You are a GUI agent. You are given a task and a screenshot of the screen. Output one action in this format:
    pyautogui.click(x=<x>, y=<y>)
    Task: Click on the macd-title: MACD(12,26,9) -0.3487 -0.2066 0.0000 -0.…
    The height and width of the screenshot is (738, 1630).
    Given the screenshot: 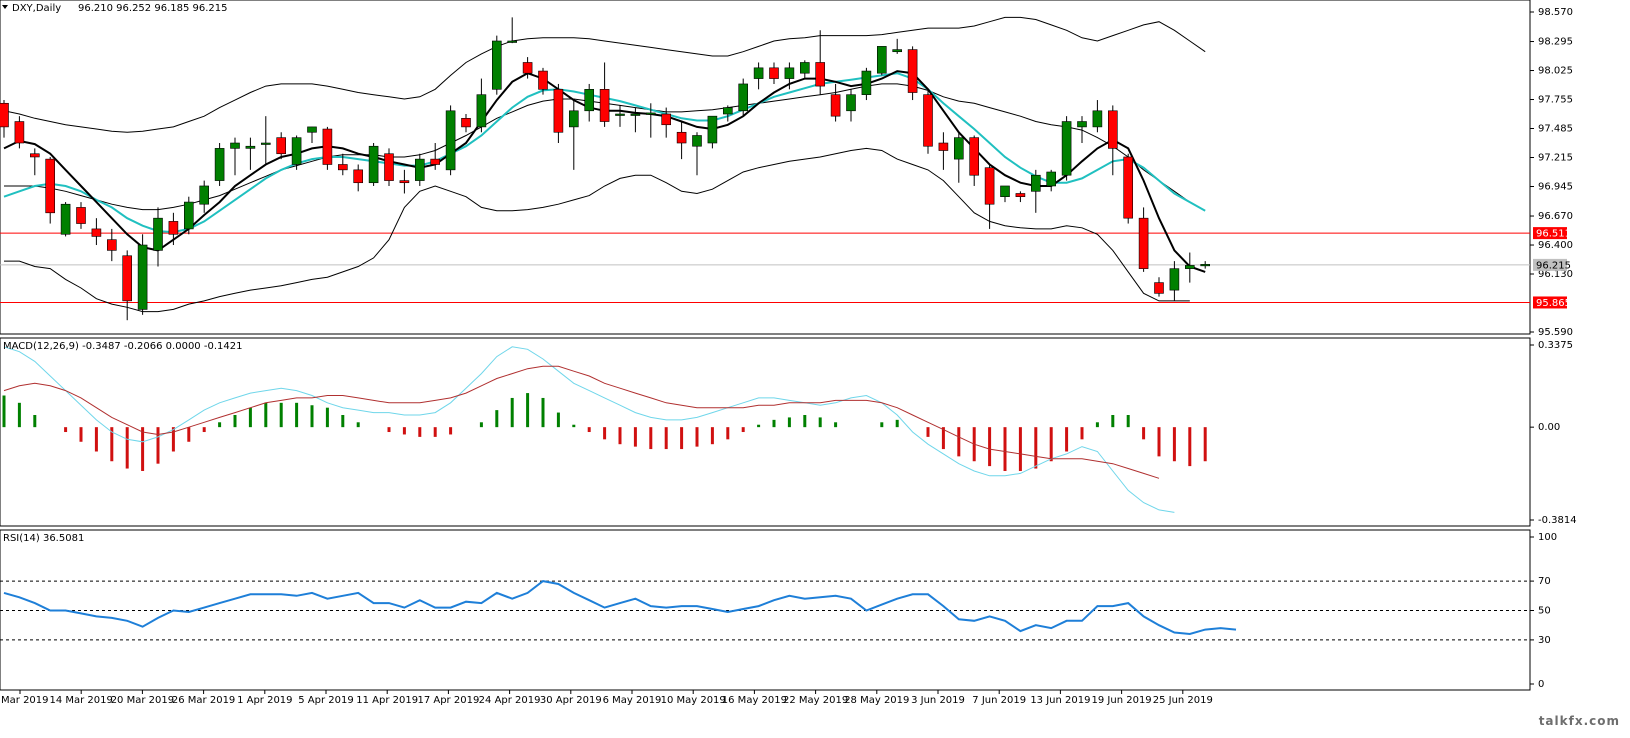 What is the action you would take?
    pyautogui.click(x=122, y=346)
    